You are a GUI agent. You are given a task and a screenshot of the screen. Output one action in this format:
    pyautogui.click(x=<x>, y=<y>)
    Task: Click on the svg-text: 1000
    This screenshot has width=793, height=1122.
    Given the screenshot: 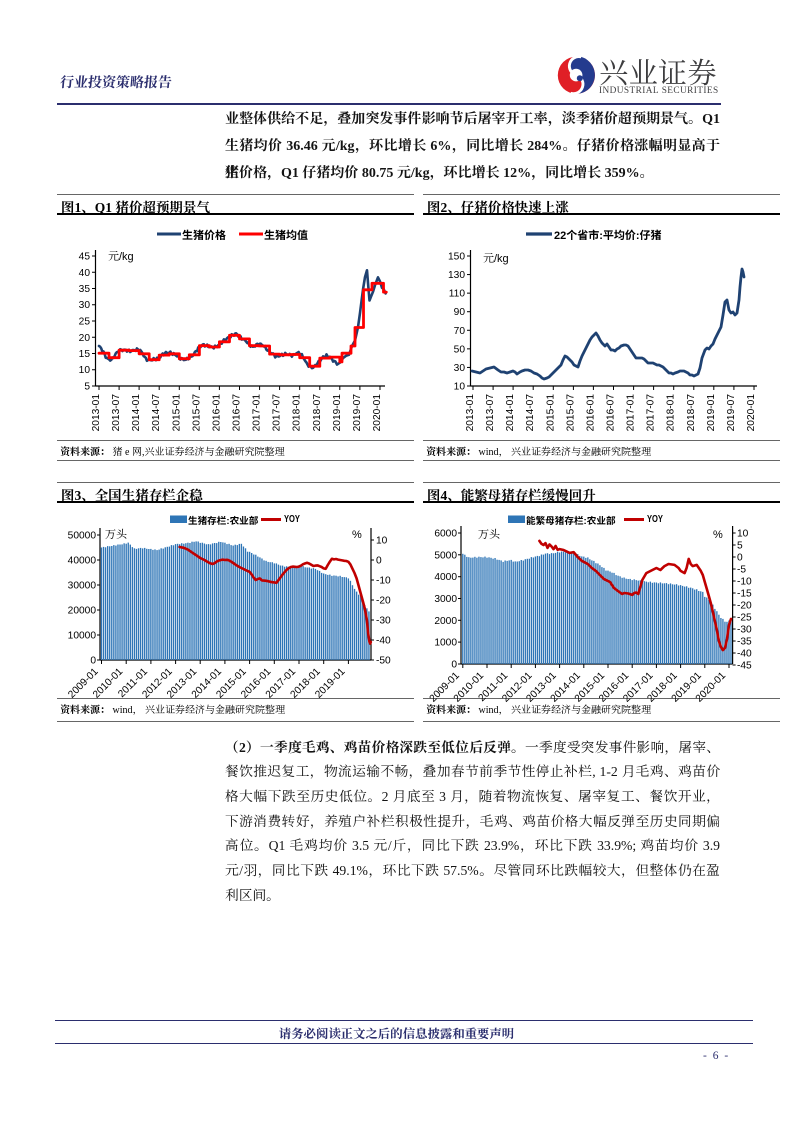 What is the action you would take?
    pyautogui.click(x=445, y=643)
    